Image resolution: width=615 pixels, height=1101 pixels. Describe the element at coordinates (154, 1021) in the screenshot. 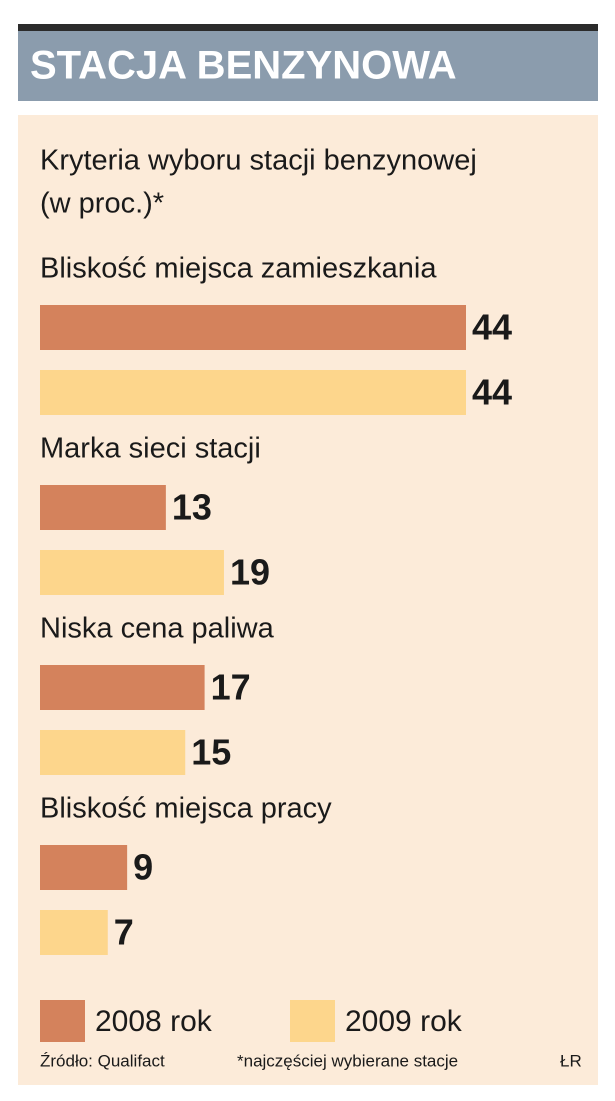

I see `legend-label: 2008 rok` at that location.